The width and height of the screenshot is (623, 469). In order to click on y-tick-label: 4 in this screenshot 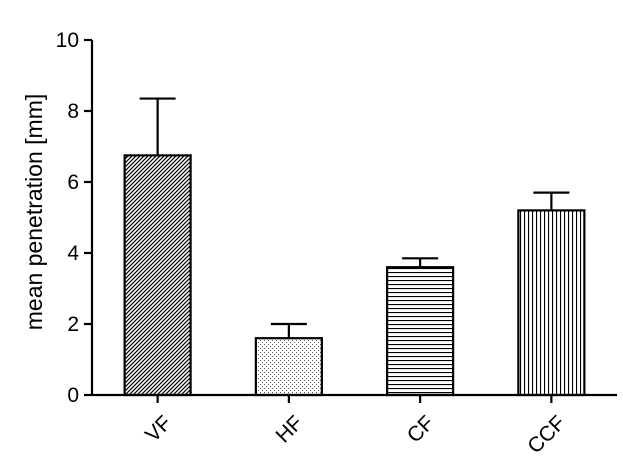, I will do `click(73, 253)`.